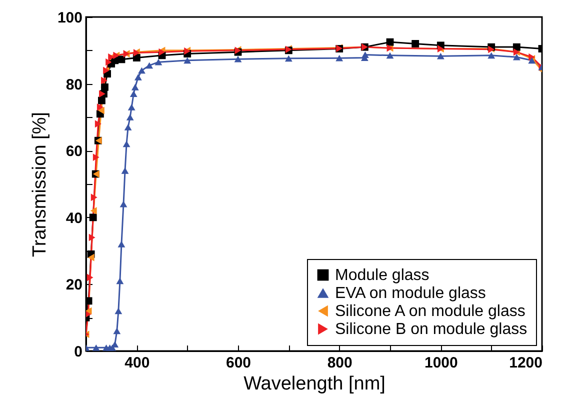 Image resolution: width=565 pixels, height=410 pixels. What do you see at coordinates (78, 352) in the screenshot?
I see `y-tick-label: 0` at bounding box center [78, 352].